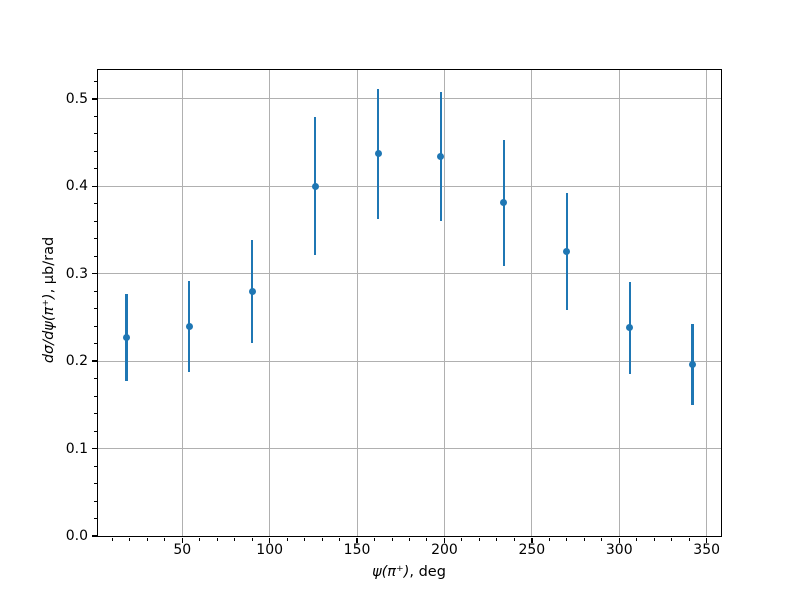 Image resolution: width=800 pixels, height=600 pixels. I want to click on y-tick-label: 0.1, so click(76, 448).